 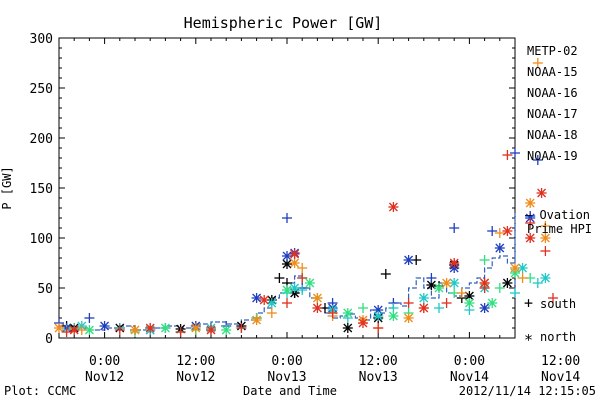 I want to click on marker-legend-label: south, so click(x=558, y=304).